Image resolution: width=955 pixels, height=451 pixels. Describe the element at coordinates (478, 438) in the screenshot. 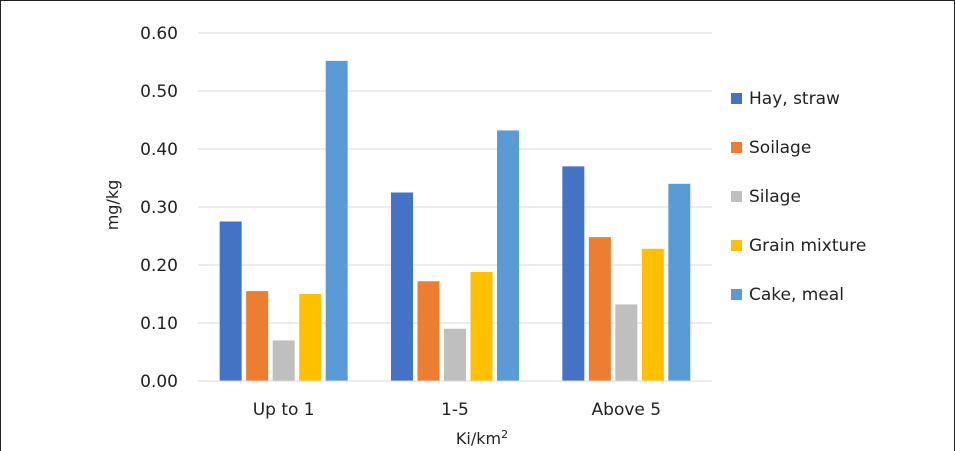

I see `x-axis-title-base: Ki/km` at that location.